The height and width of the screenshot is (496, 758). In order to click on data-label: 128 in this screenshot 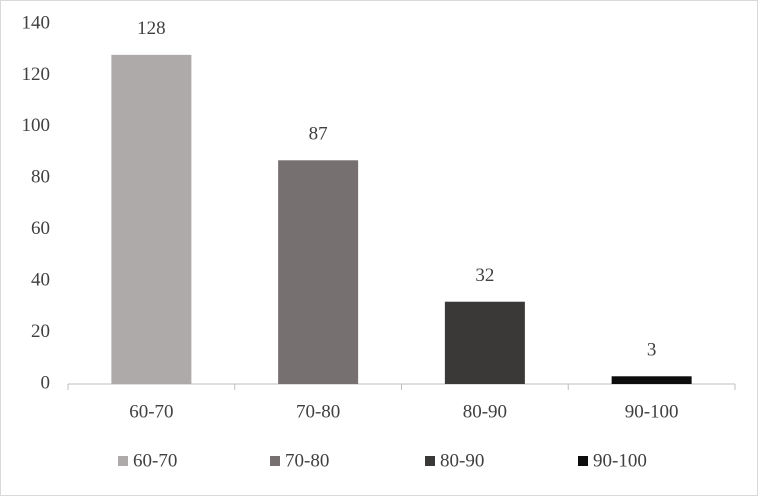, I will do `click(151, 28)`.